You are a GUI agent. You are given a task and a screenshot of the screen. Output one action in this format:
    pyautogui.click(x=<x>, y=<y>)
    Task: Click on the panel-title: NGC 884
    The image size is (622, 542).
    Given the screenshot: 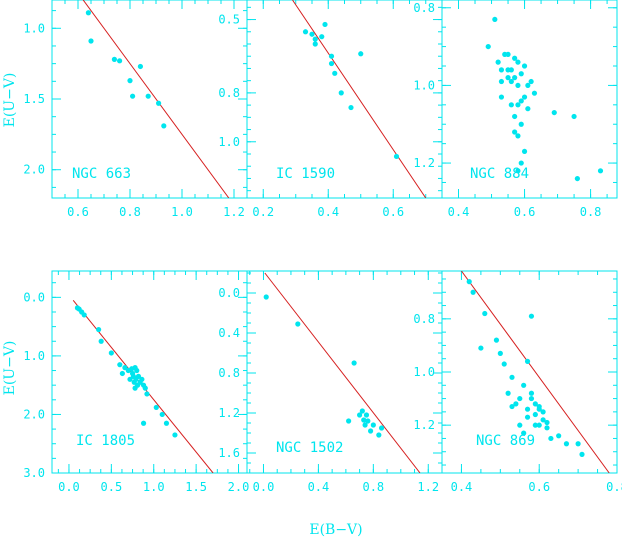 What is the action you would take?
    pyautogui.click(x=499, y=174)
    